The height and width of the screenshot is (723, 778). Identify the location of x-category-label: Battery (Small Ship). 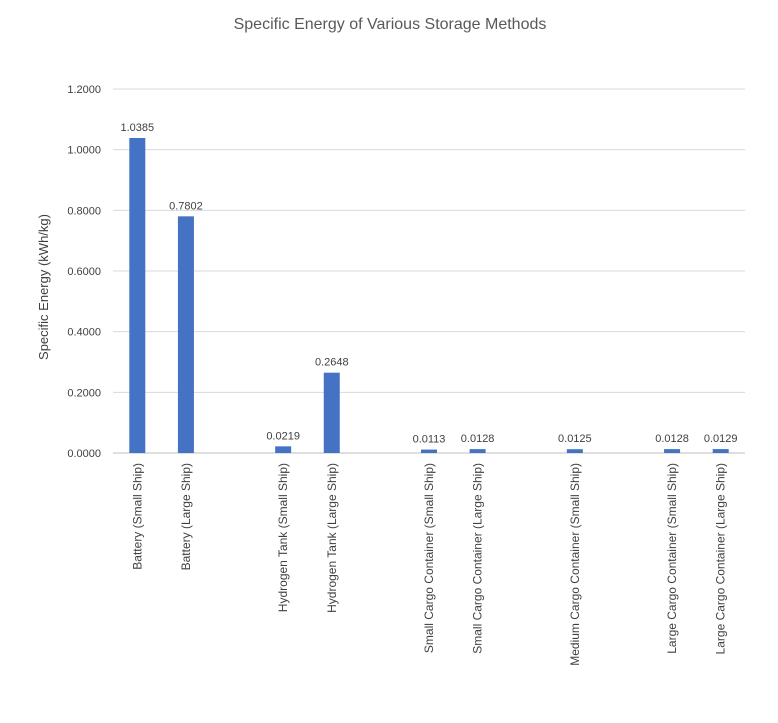
(137, 516).